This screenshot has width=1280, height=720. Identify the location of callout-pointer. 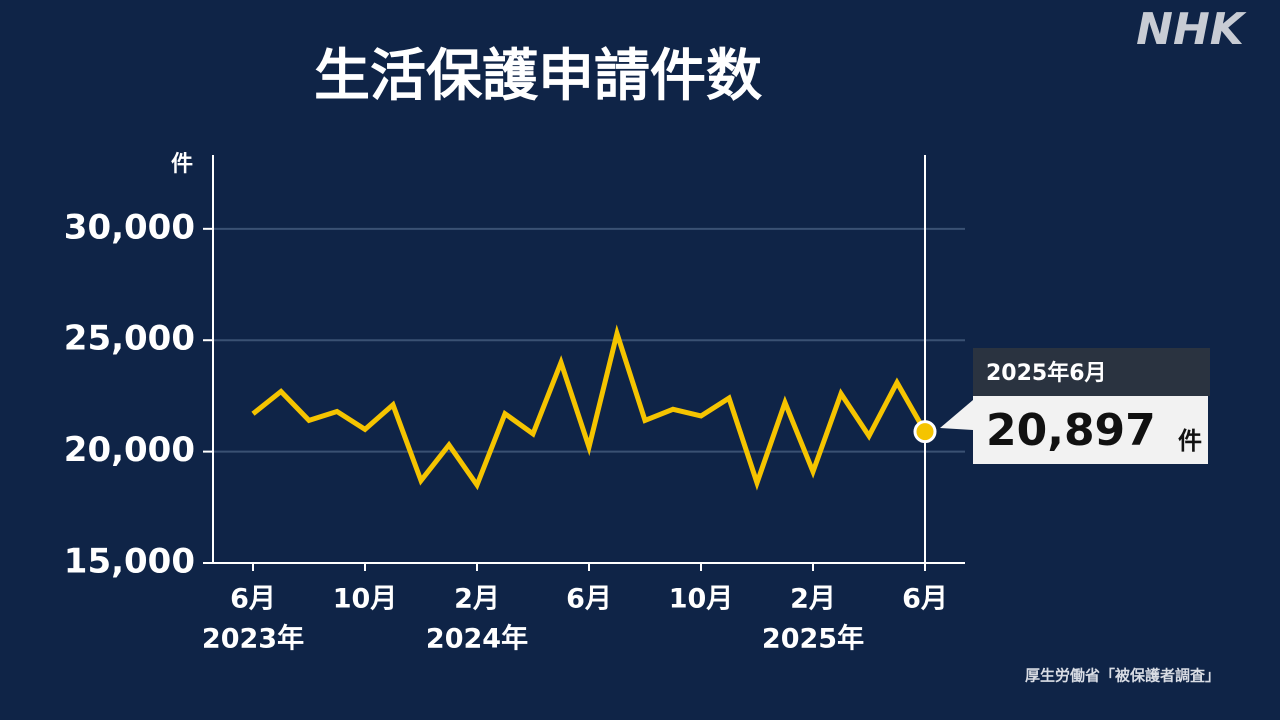
(956, 415).